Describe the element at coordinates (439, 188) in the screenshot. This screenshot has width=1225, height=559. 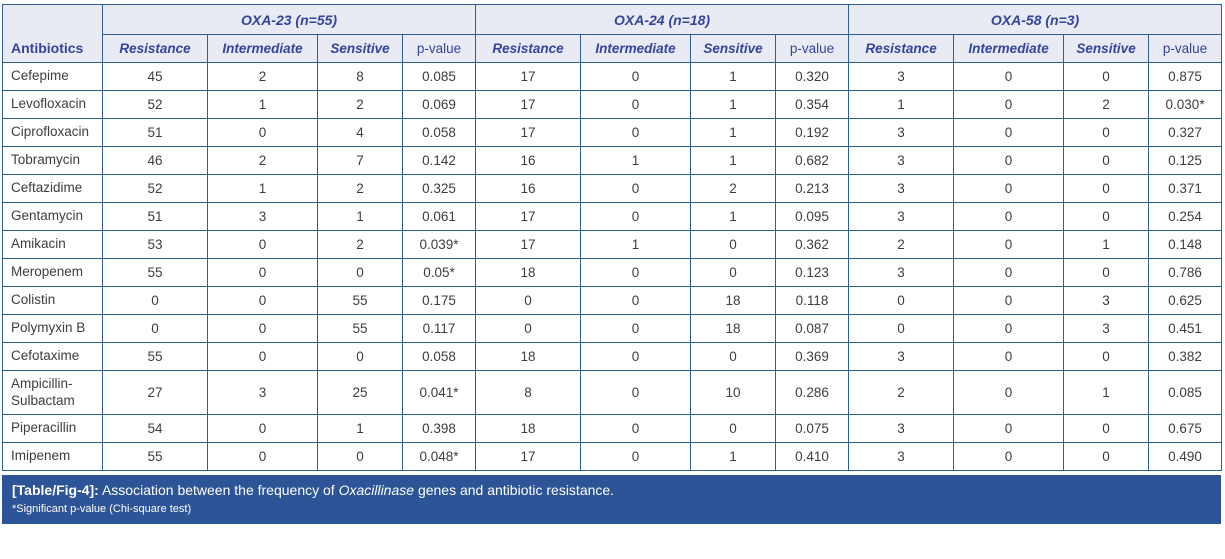
I see `p-value-cell: 0.325` at that location.